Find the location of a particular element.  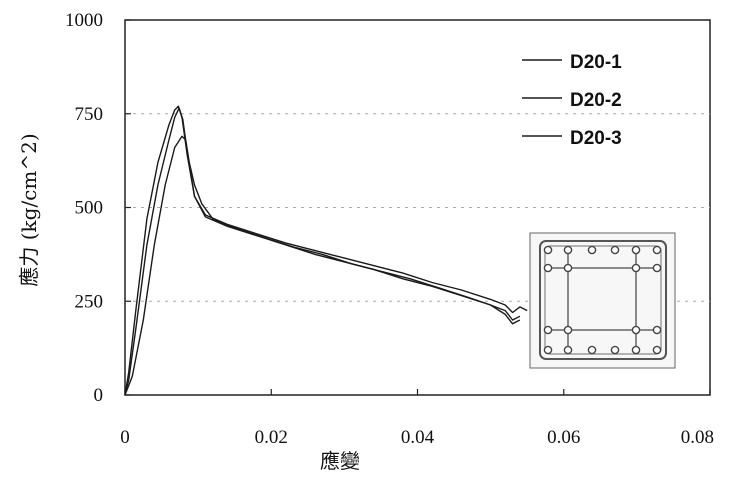

cross-section-hoop-inner is located at coordinates (603, 300).